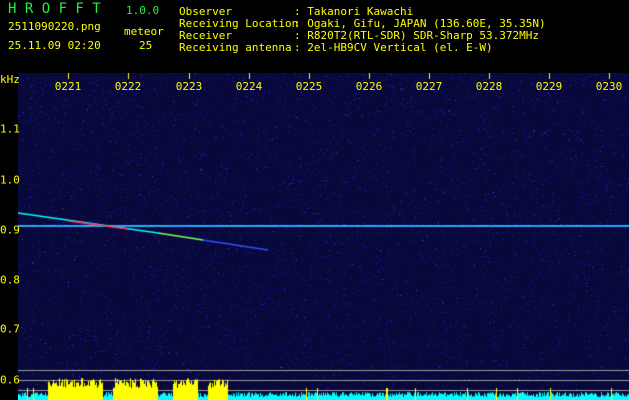  Describe the element at coordinates (10, 329) in the screenshot. I see `y-tick-label: 0.7` at that location.